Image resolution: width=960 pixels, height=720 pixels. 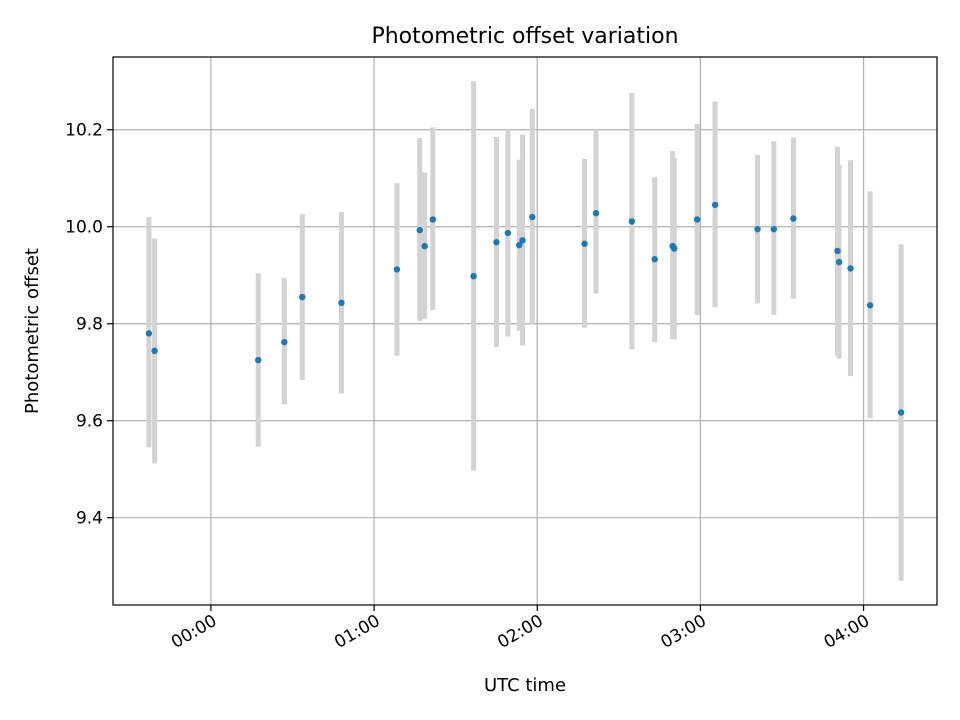 I want to click on y-axis-title: Photometric offset, so click(x=32, y=331).